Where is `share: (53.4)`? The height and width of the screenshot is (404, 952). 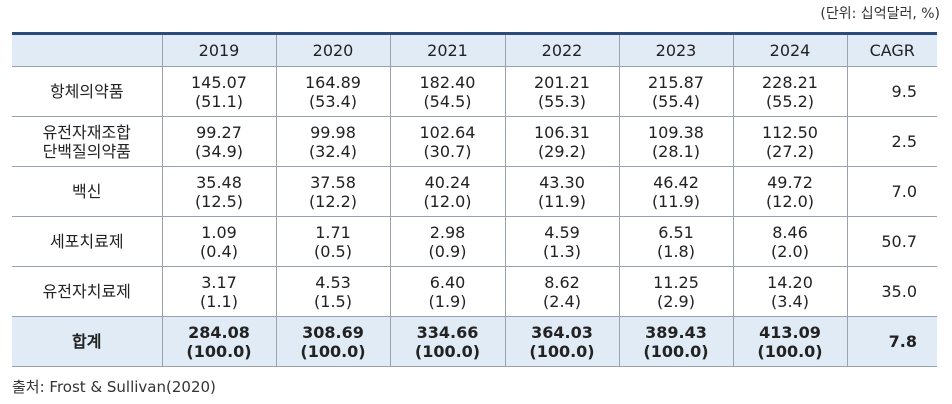 share: (53.4) is located at coordinates (333, 101).